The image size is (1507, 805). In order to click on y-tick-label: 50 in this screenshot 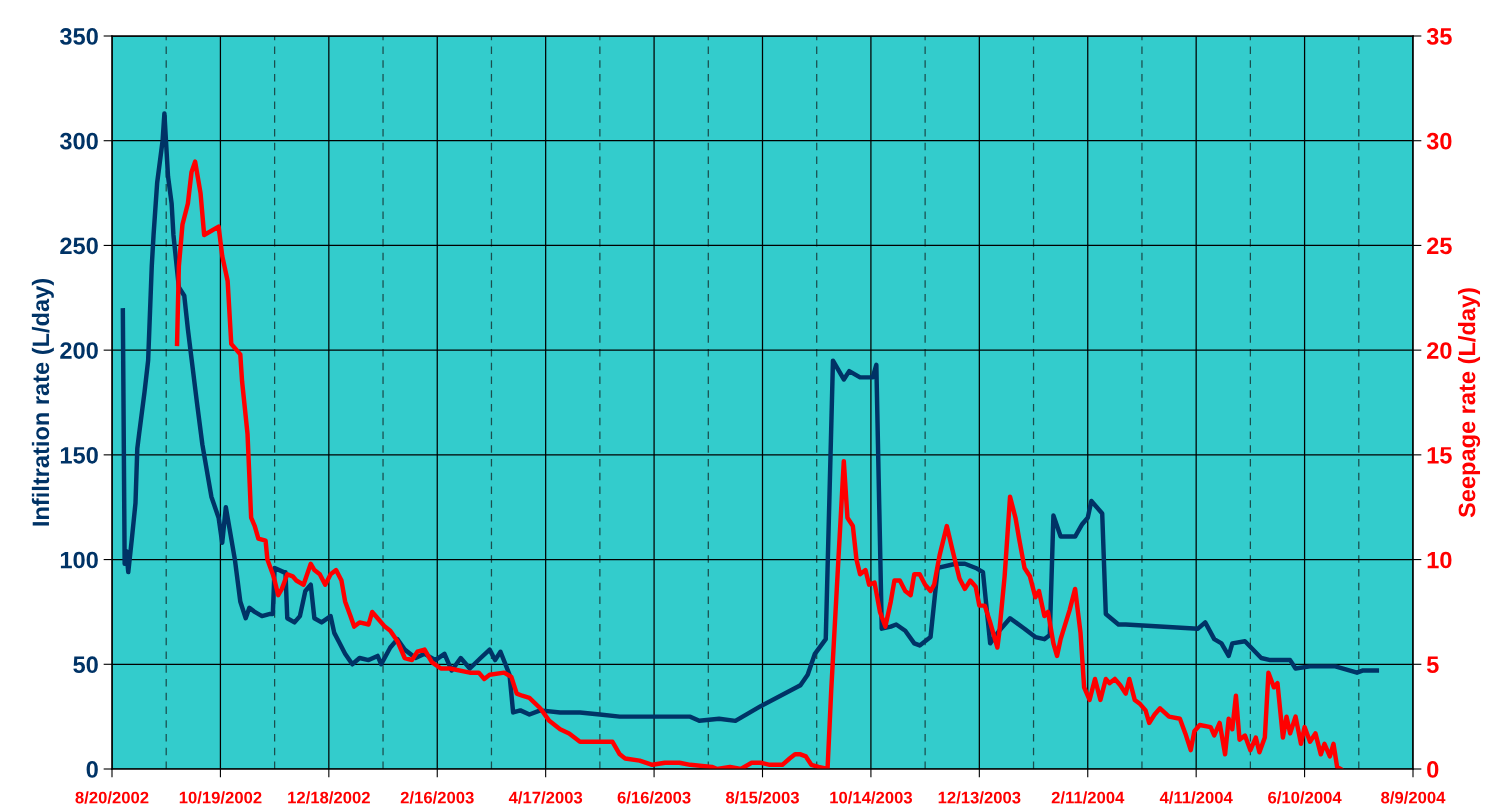, I will do `click(85, 665)`.